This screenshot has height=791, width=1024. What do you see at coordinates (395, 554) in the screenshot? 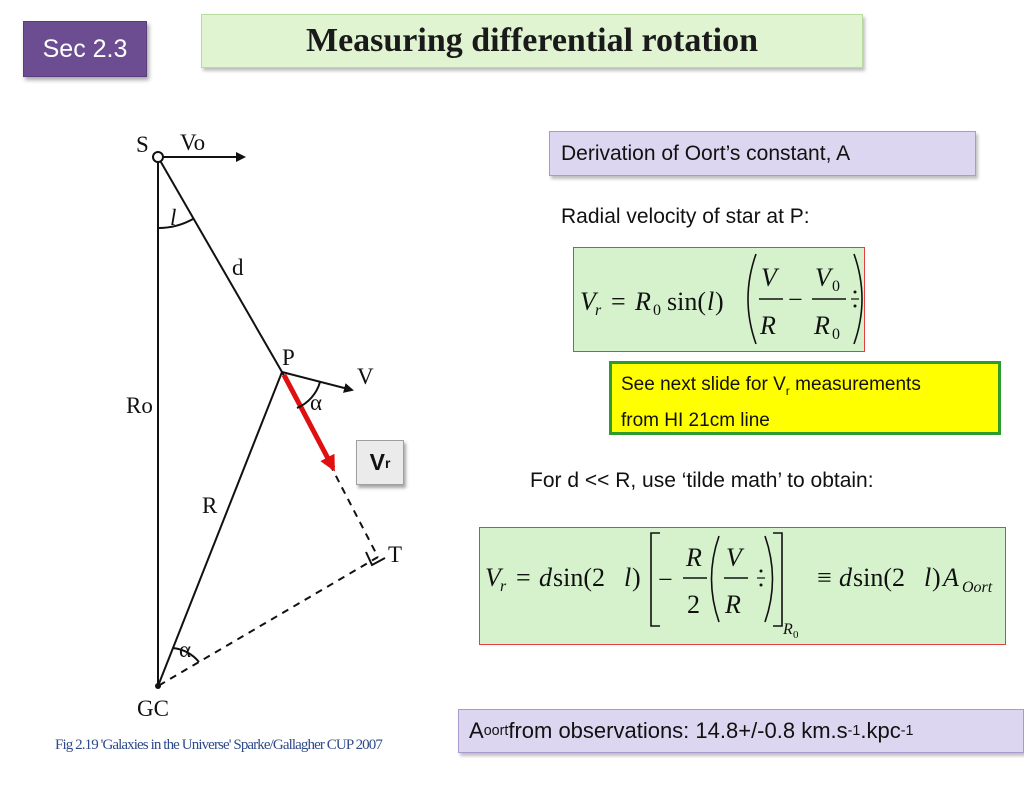
I see `label-t: T` at bounding box center [395, 554].